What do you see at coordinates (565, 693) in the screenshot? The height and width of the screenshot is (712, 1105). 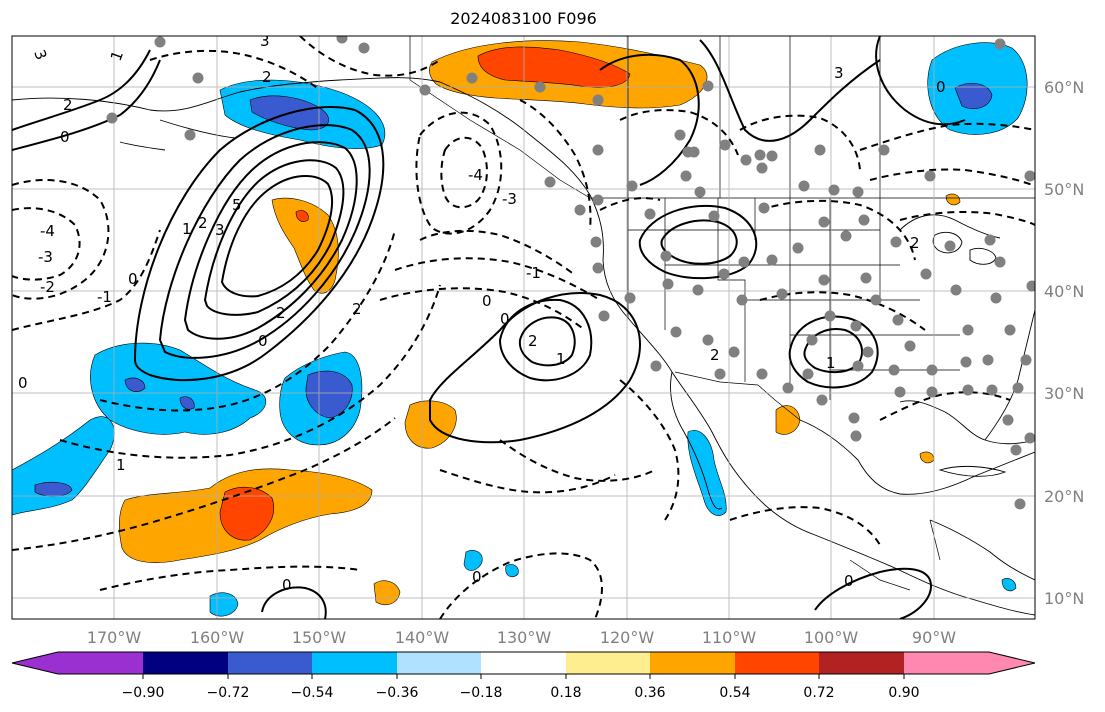 I see `colorbar-tick-label: 0.18` at bounding box center [565, 693].